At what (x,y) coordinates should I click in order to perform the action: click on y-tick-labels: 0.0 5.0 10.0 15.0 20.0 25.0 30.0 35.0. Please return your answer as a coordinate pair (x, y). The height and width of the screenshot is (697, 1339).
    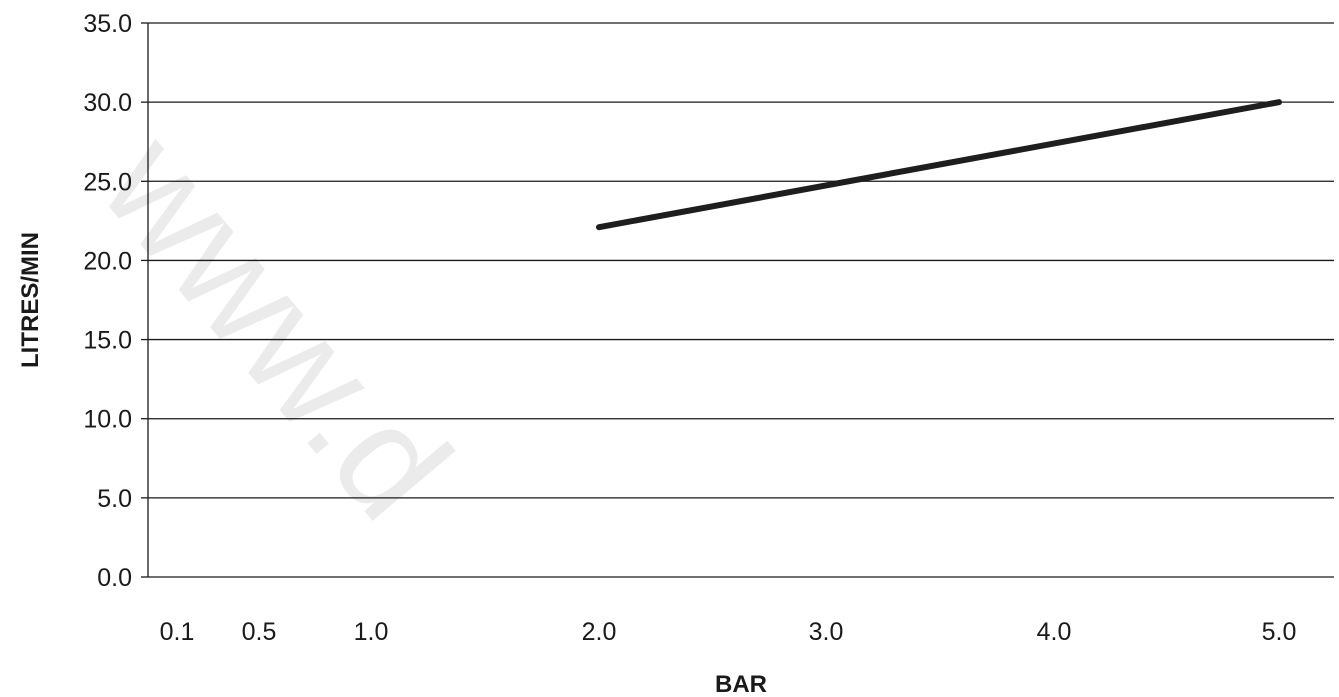
    Looking at the image, I should click on (107, 301).